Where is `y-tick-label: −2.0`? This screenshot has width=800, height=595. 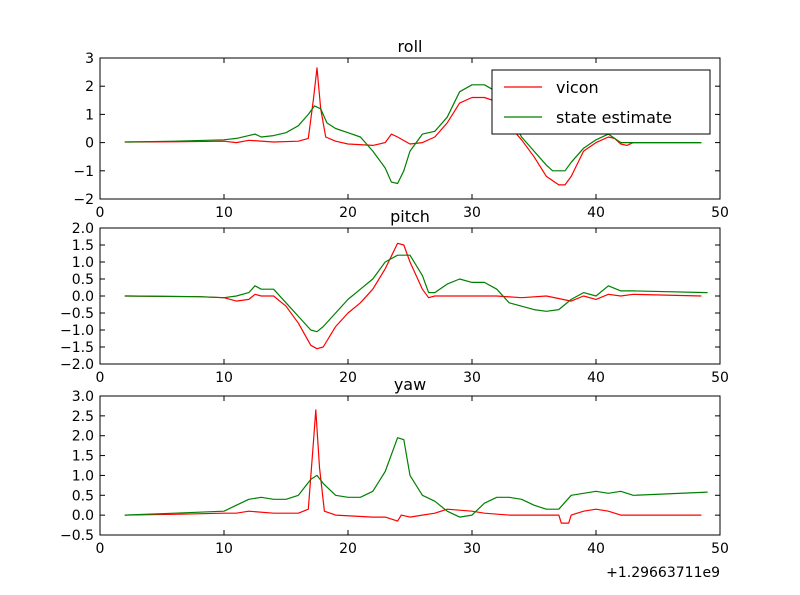 y-tick-label: −2.0 is located at coordinates (77, 365).